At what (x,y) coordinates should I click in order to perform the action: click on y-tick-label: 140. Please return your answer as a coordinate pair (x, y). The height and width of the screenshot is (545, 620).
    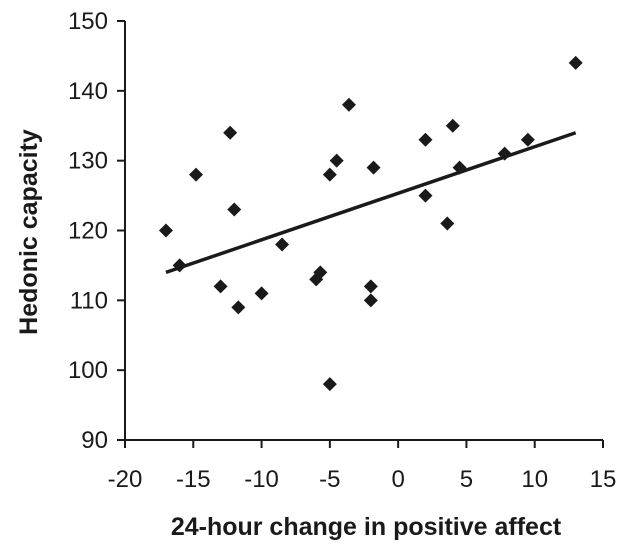
    Looking at the image, I should click on (88, 91).